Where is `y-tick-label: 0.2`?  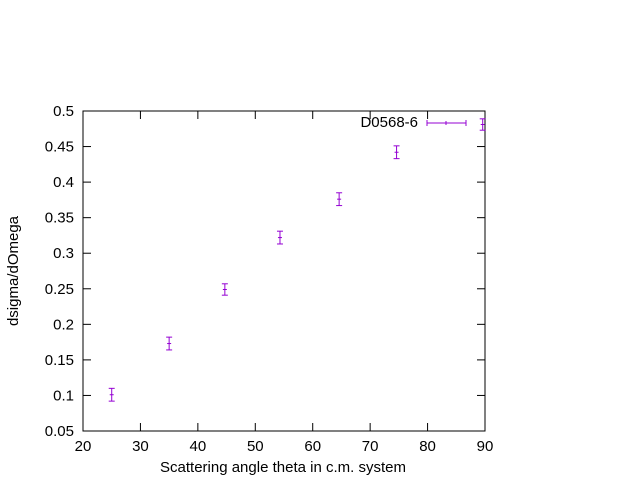
y-tick-label: 0.2 is located at coordinates (63, 324).